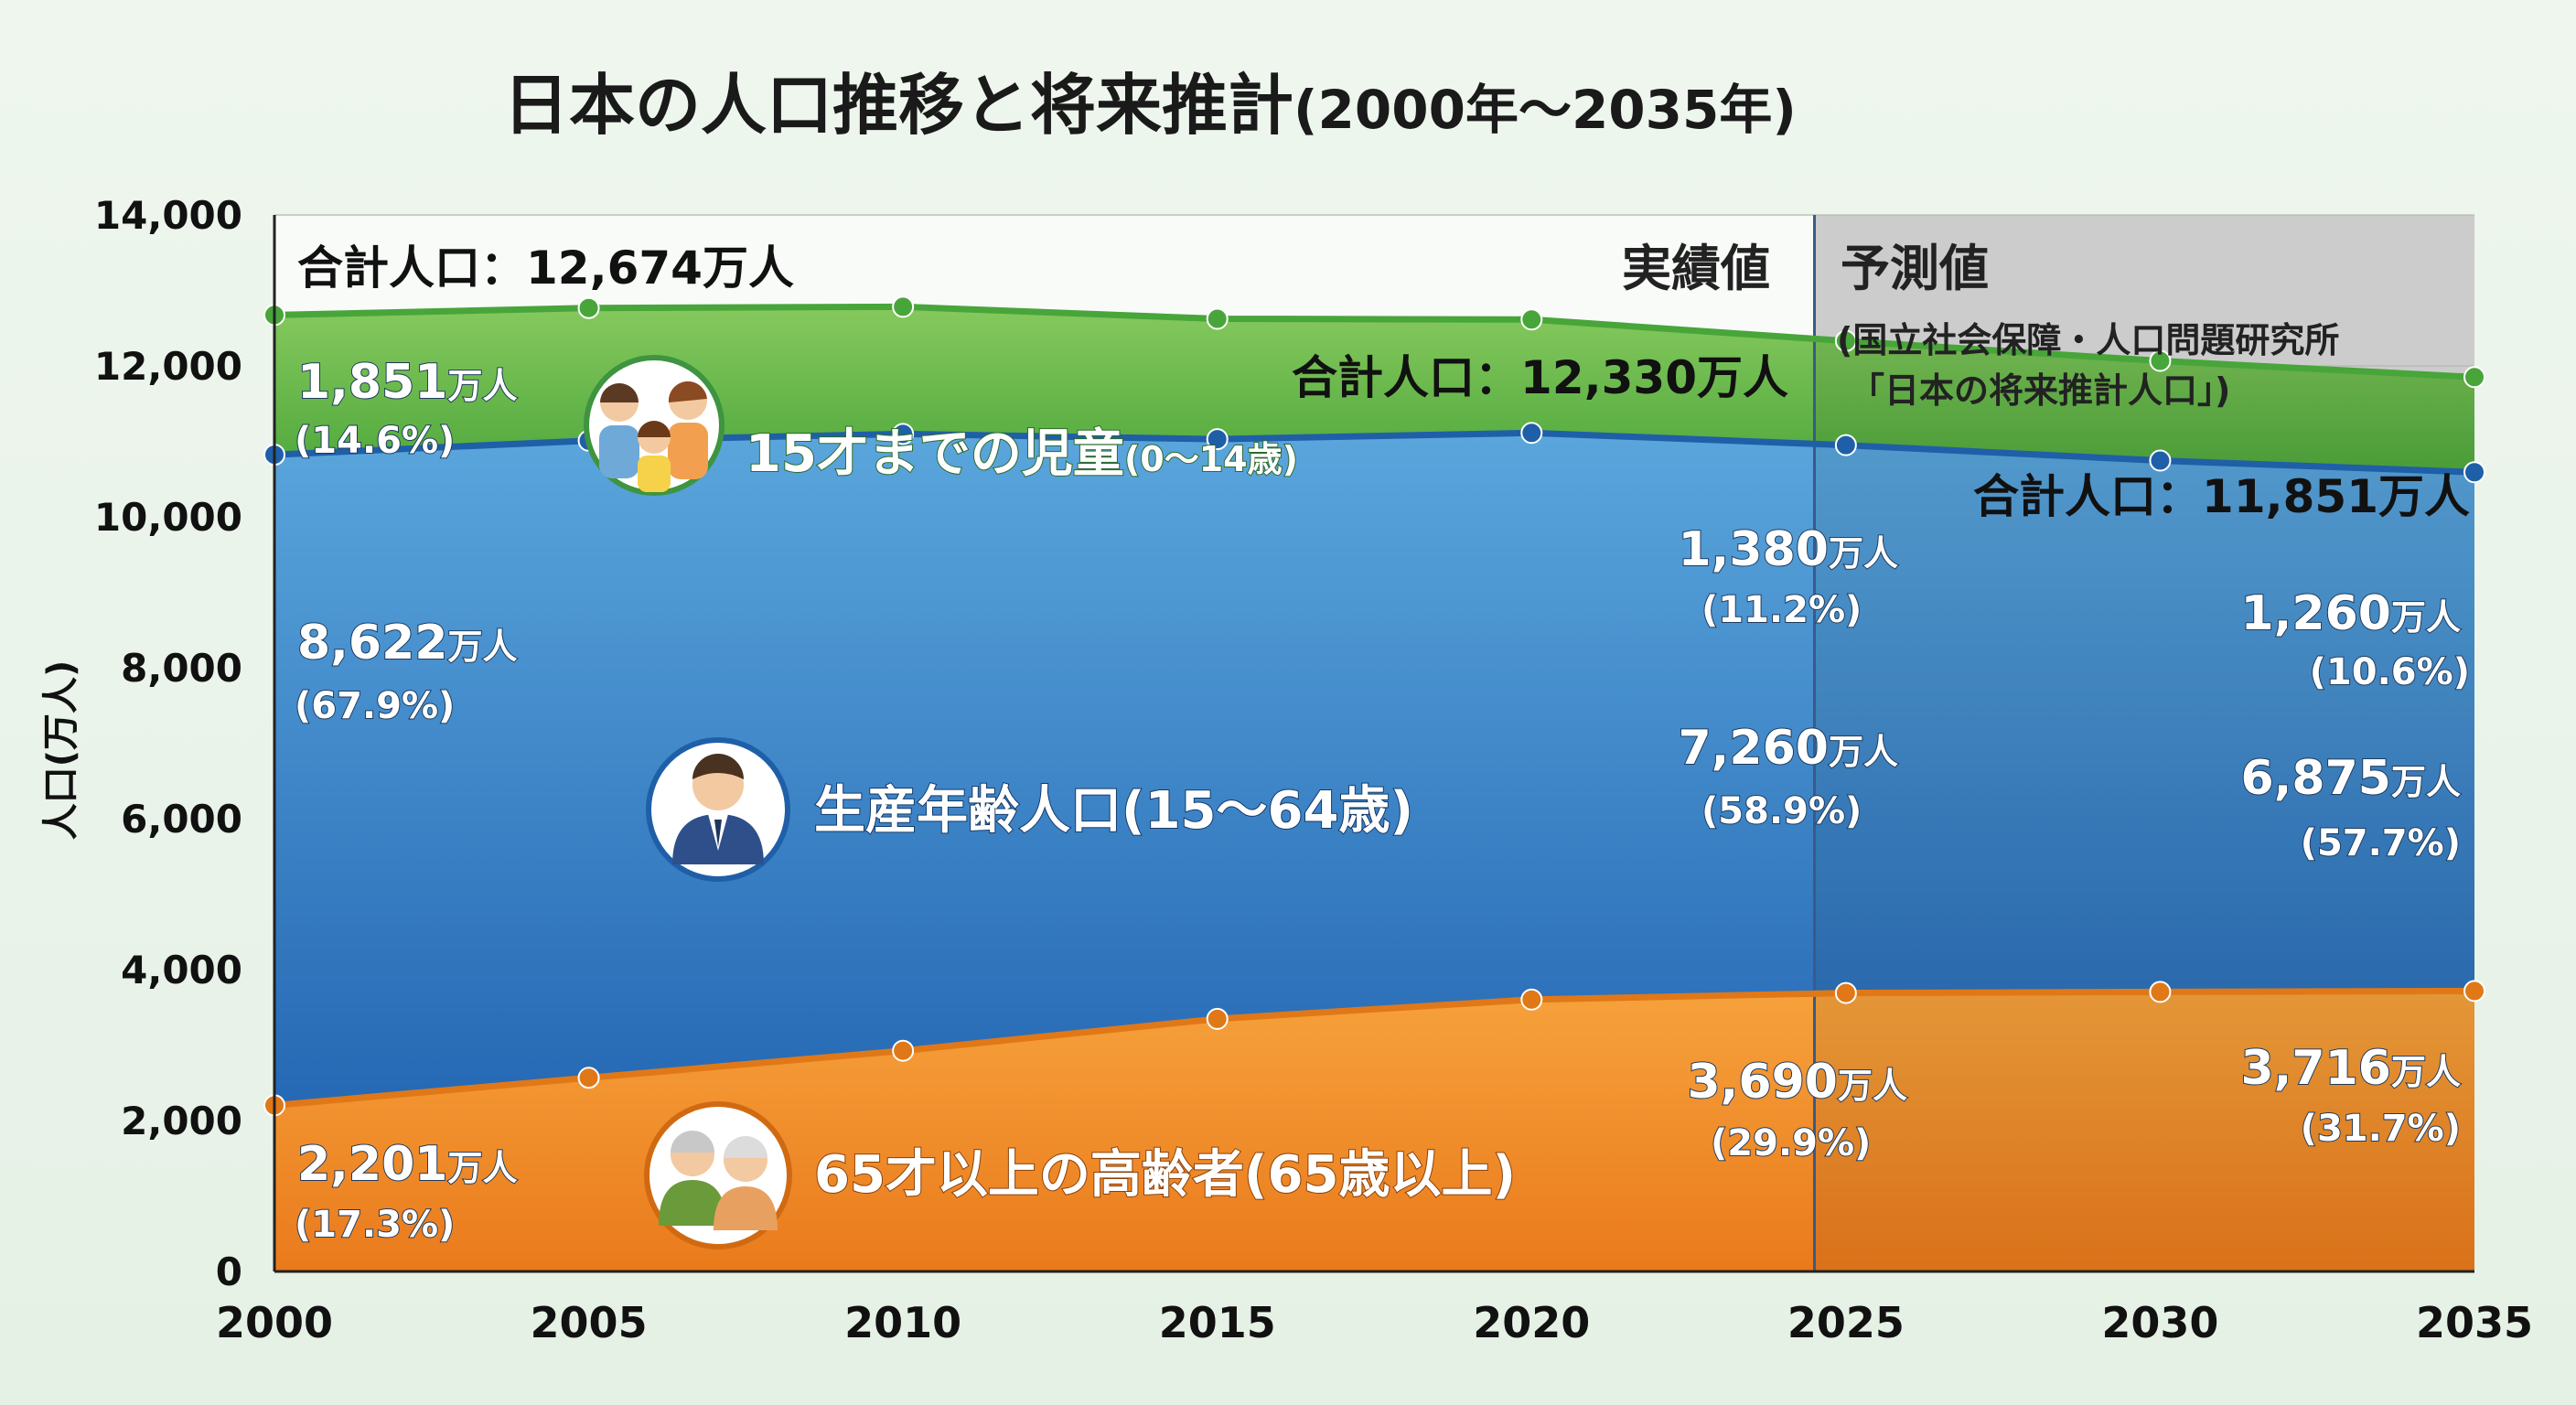 The height and width of the screenshot is (1405, 2576). I want to click on category-children: 15才までの児童(0〜14歳), so click(942, 425).